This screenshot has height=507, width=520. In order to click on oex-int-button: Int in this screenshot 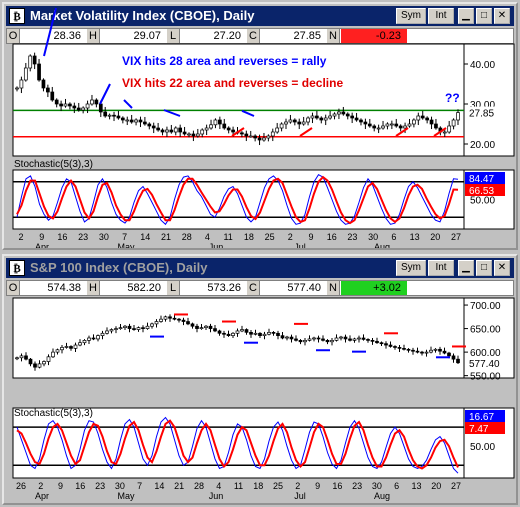, I will do `click(441, 268)`.